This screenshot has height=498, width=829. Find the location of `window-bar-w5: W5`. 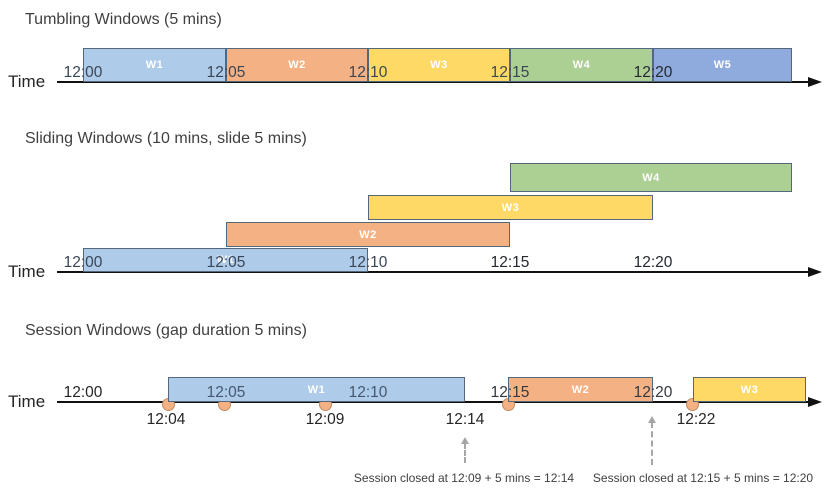

window-bar-w5: W5 is located at coordinates (722, 65).